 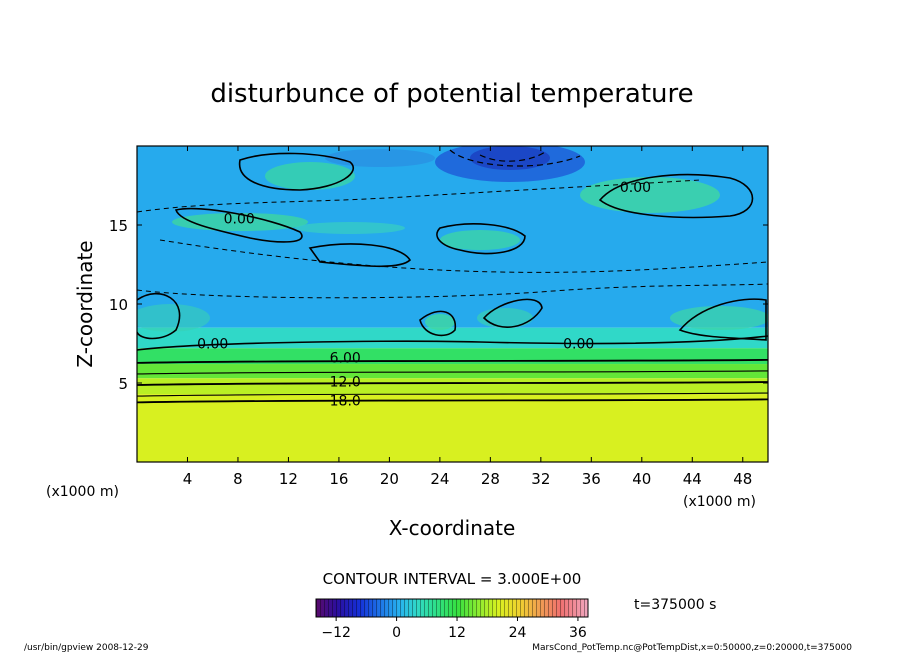 What do you see at coordinates (345, 359) in the screenshot?
I see `contour-label: 6.00` at bounding box center [345, 359].